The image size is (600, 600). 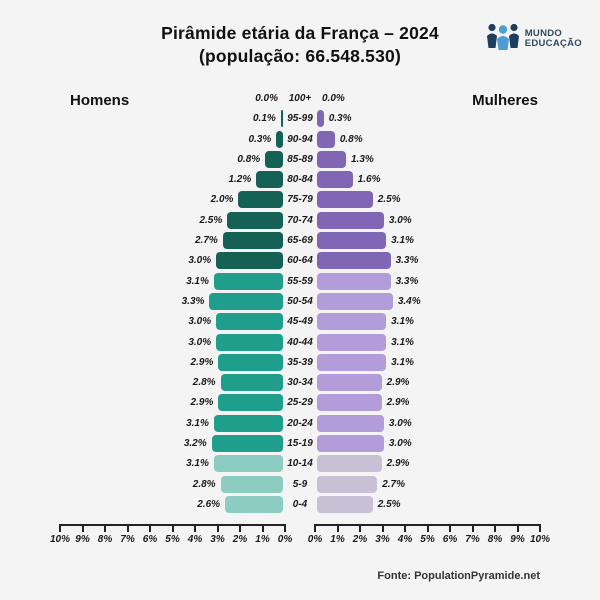 I want to click on pyramid-row: 0.1% 95-99 0.3%, so click(x=300, y=119).